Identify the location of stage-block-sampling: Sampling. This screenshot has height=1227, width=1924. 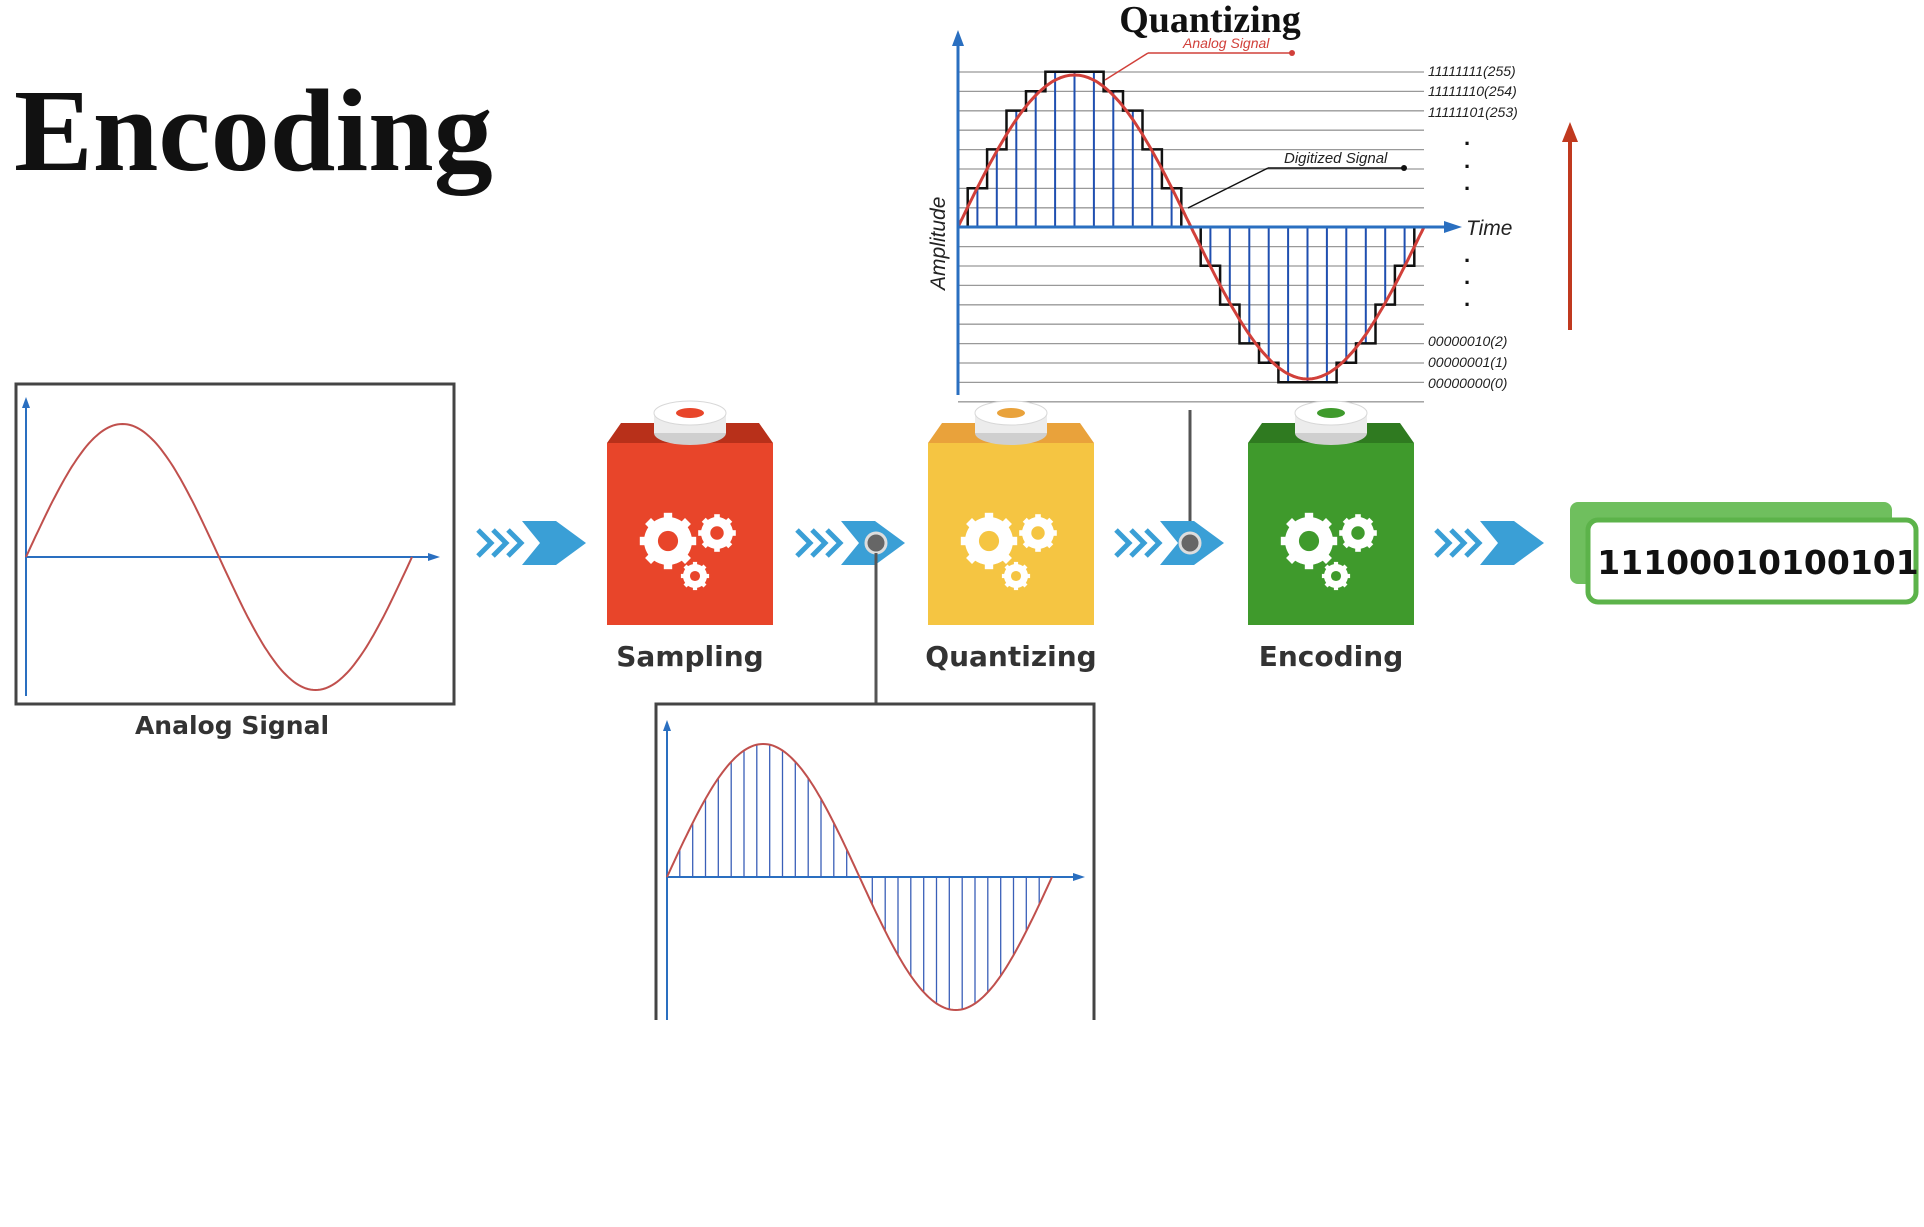
(690, 536).